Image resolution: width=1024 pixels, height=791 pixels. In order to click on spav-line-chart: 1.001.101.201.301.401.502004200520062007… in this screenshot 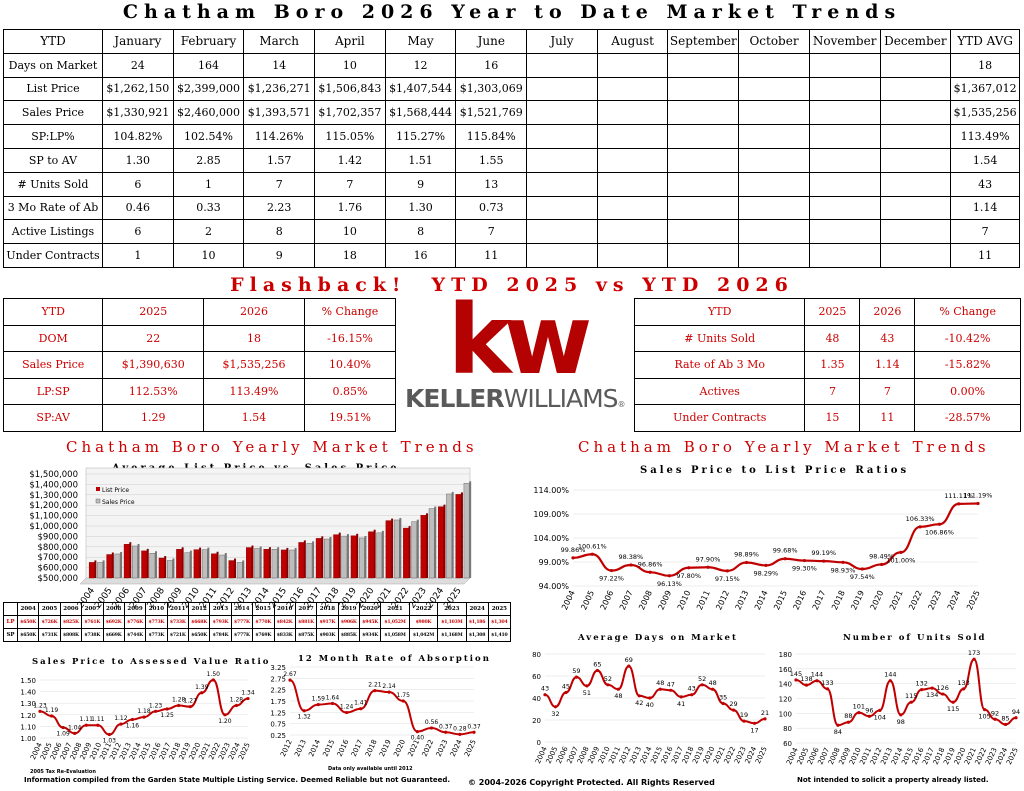, I will do `click(137, 716)`.